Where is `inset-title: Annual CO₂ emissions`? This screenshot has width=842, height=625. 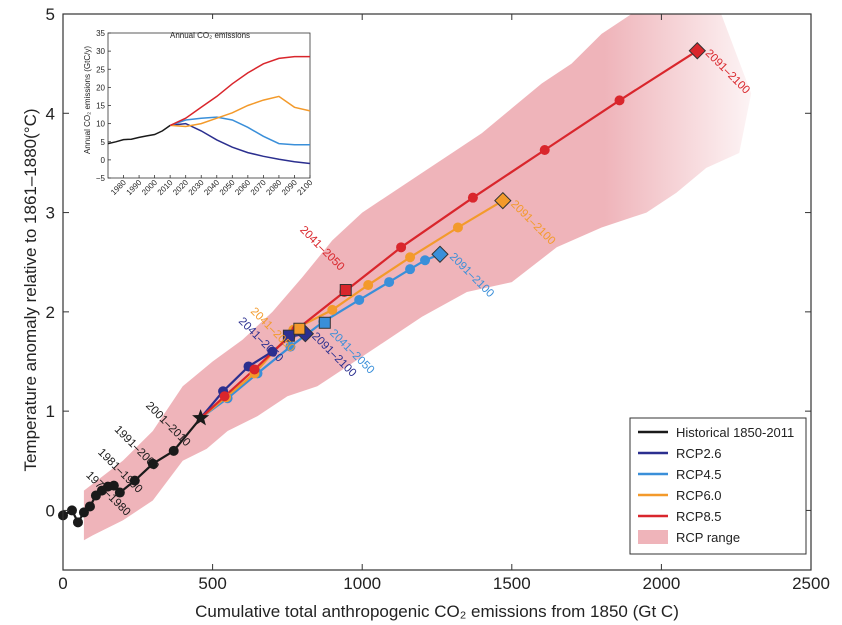
inset-title: Annual CO₂ emissions is located at coordinates (210, 35).